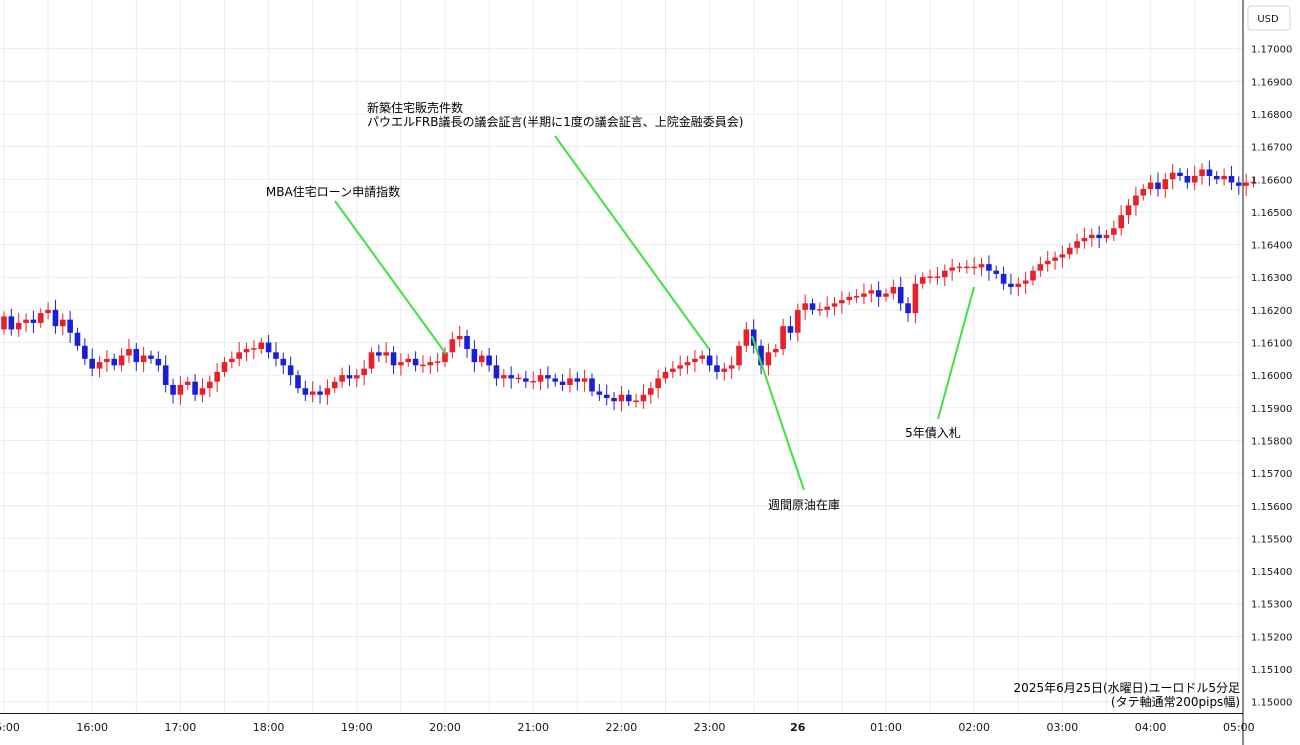 This screenshot has width=1300, height=745. I want to click on y-tick-label: 1.16500, so click(1271, 213).